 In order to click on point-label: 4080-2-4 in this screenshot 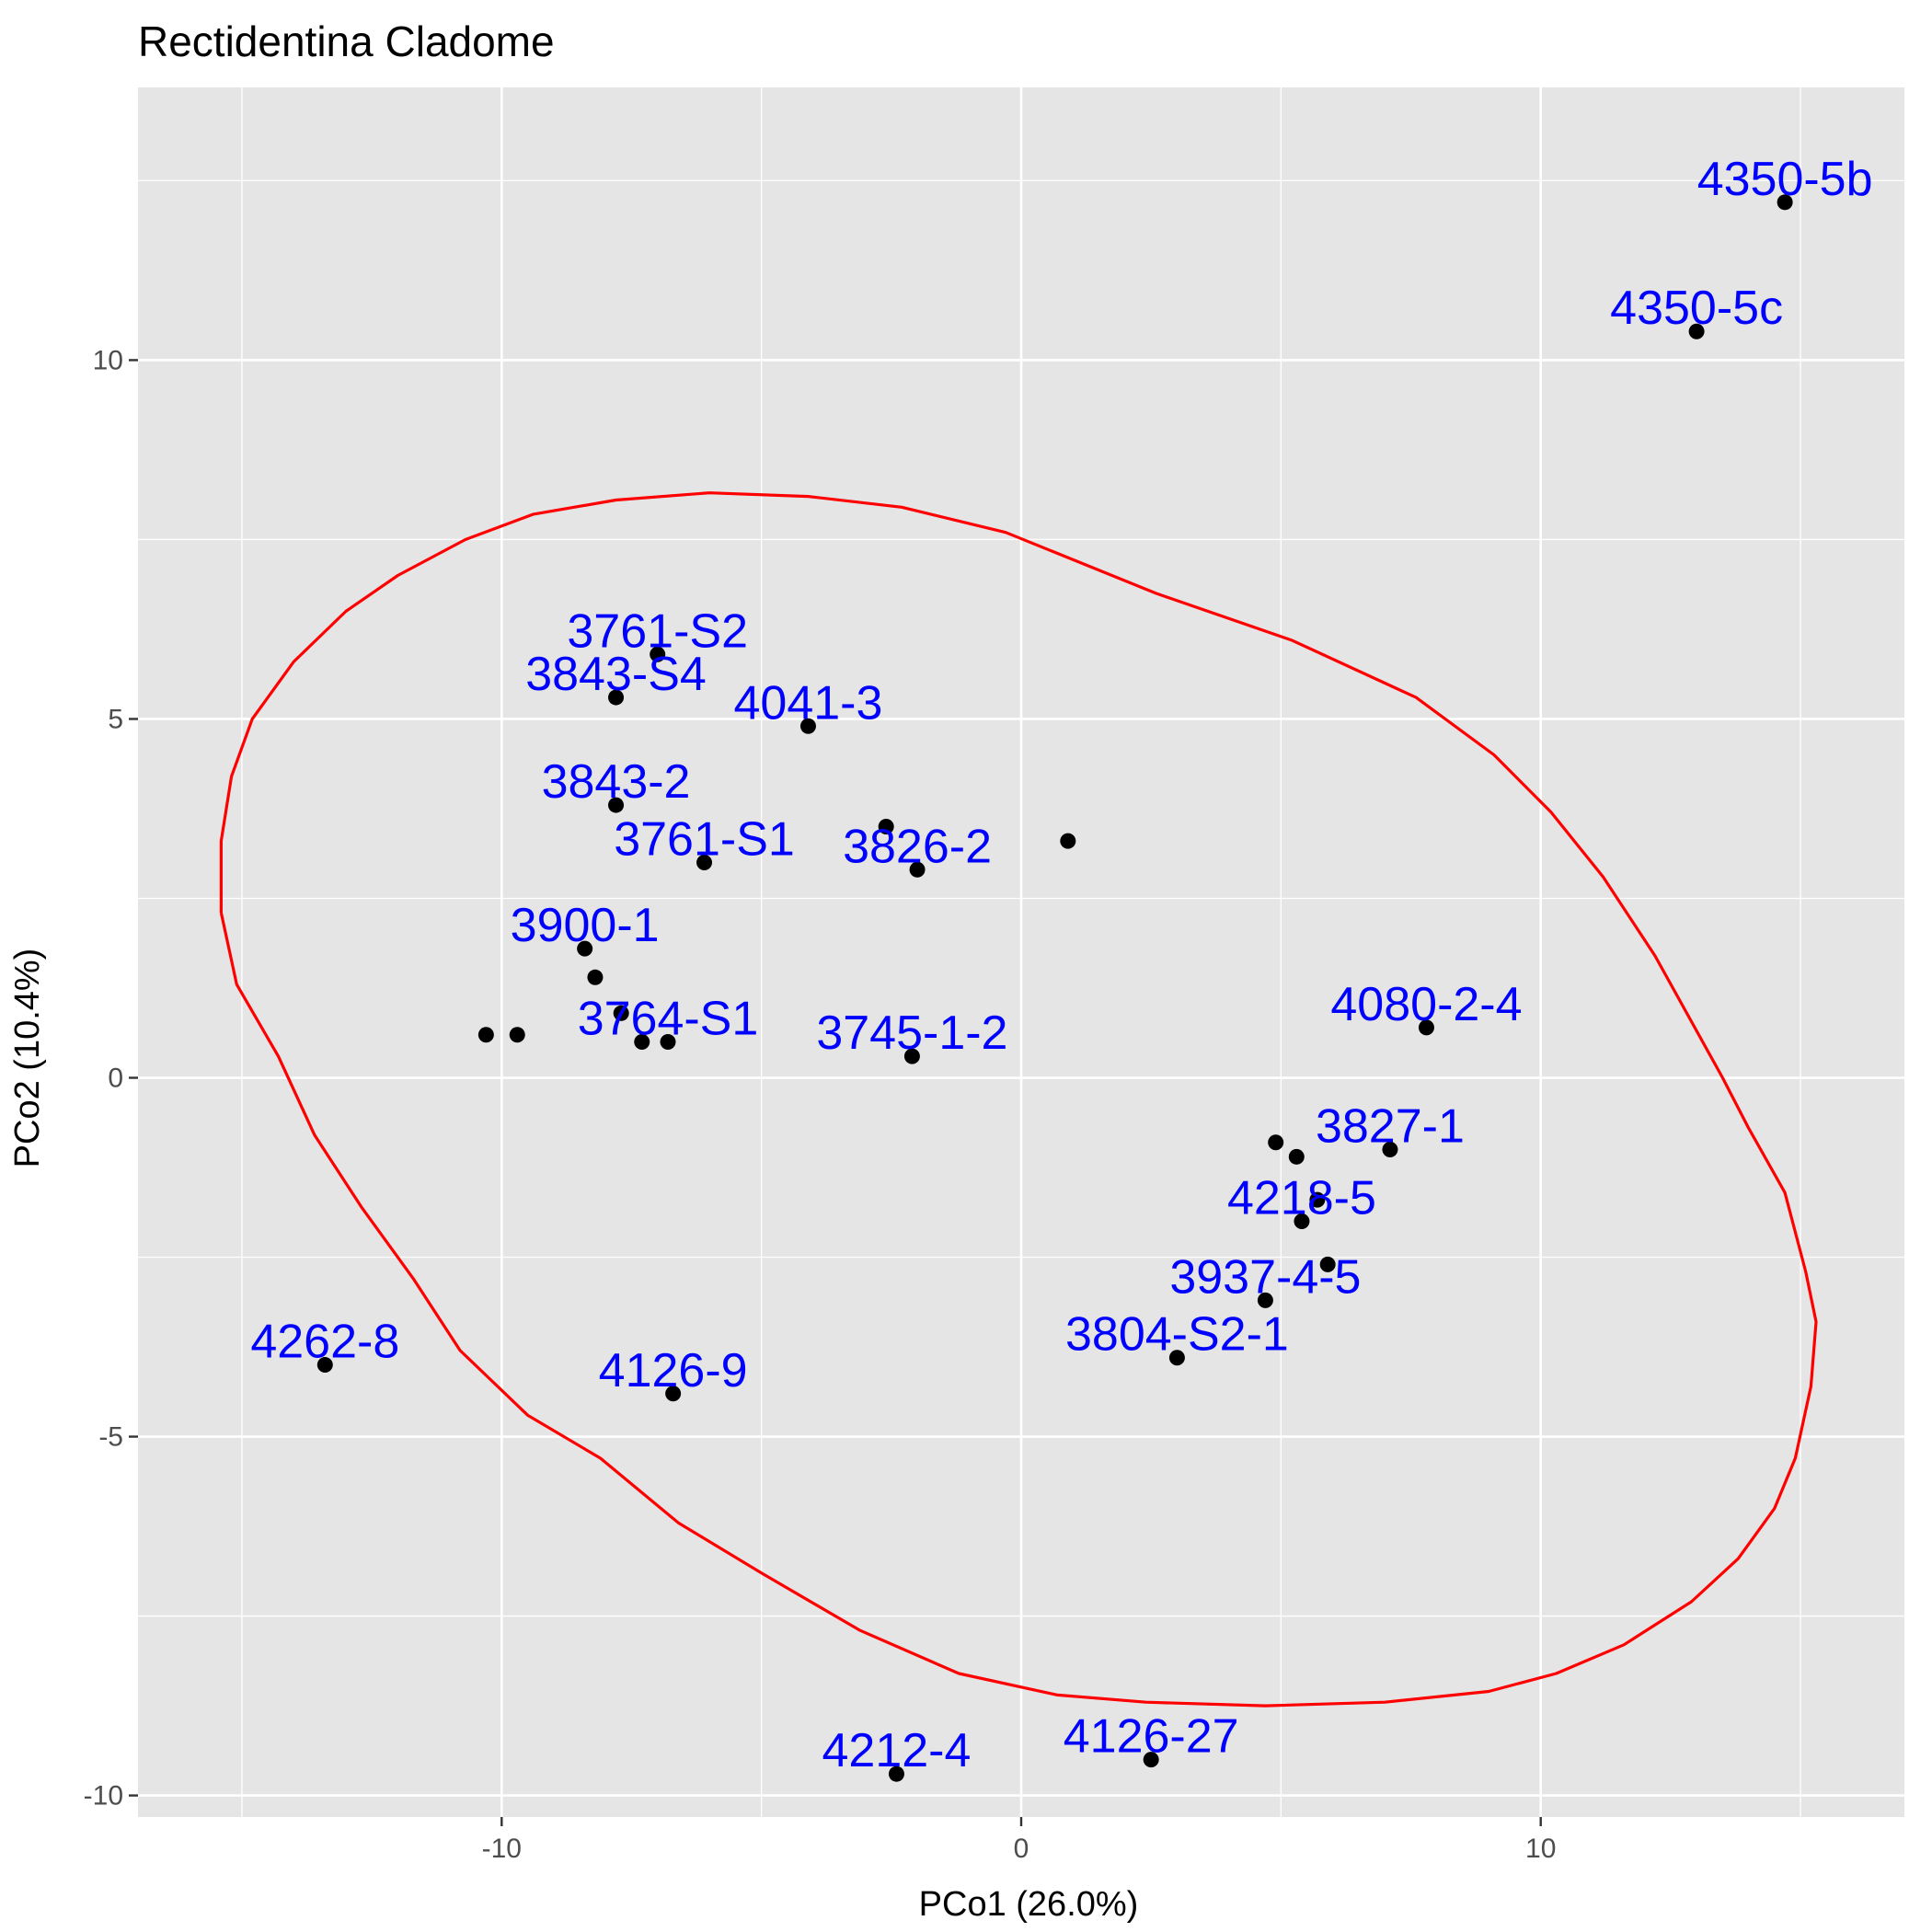, I will do `click(1426, 1004)`.